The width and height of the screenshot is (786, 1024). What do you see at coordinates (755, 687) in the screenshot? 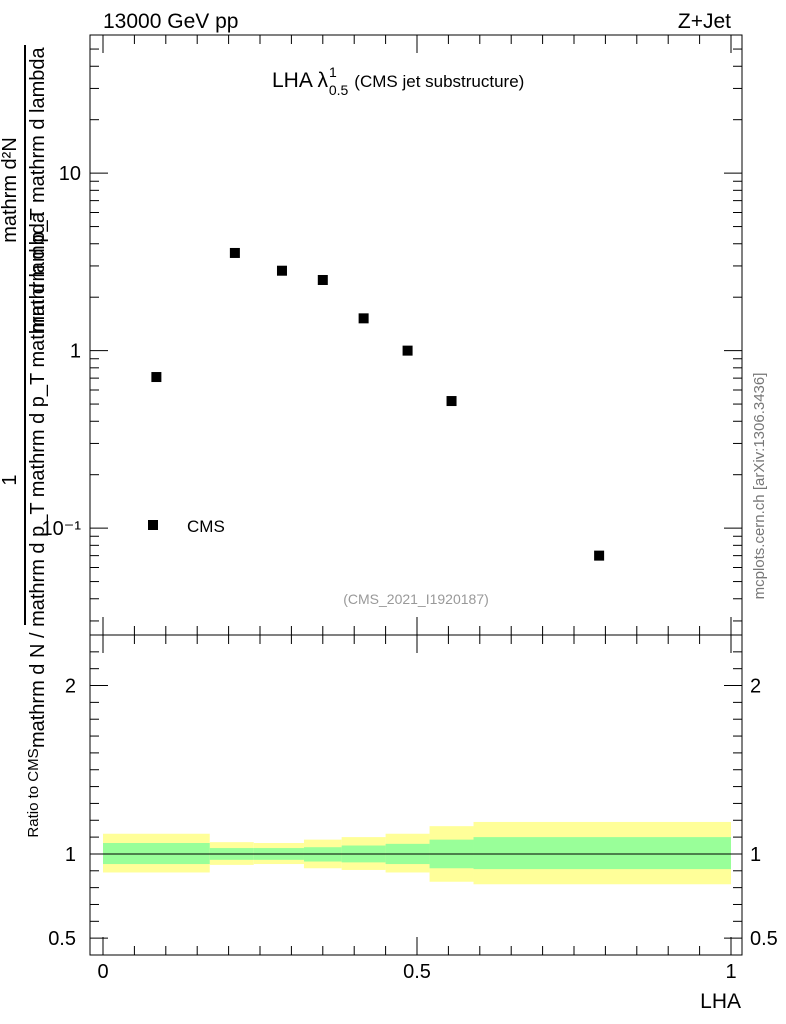
I see `ratio-ytick-label-right: 2` at bounding box center [755, 687].